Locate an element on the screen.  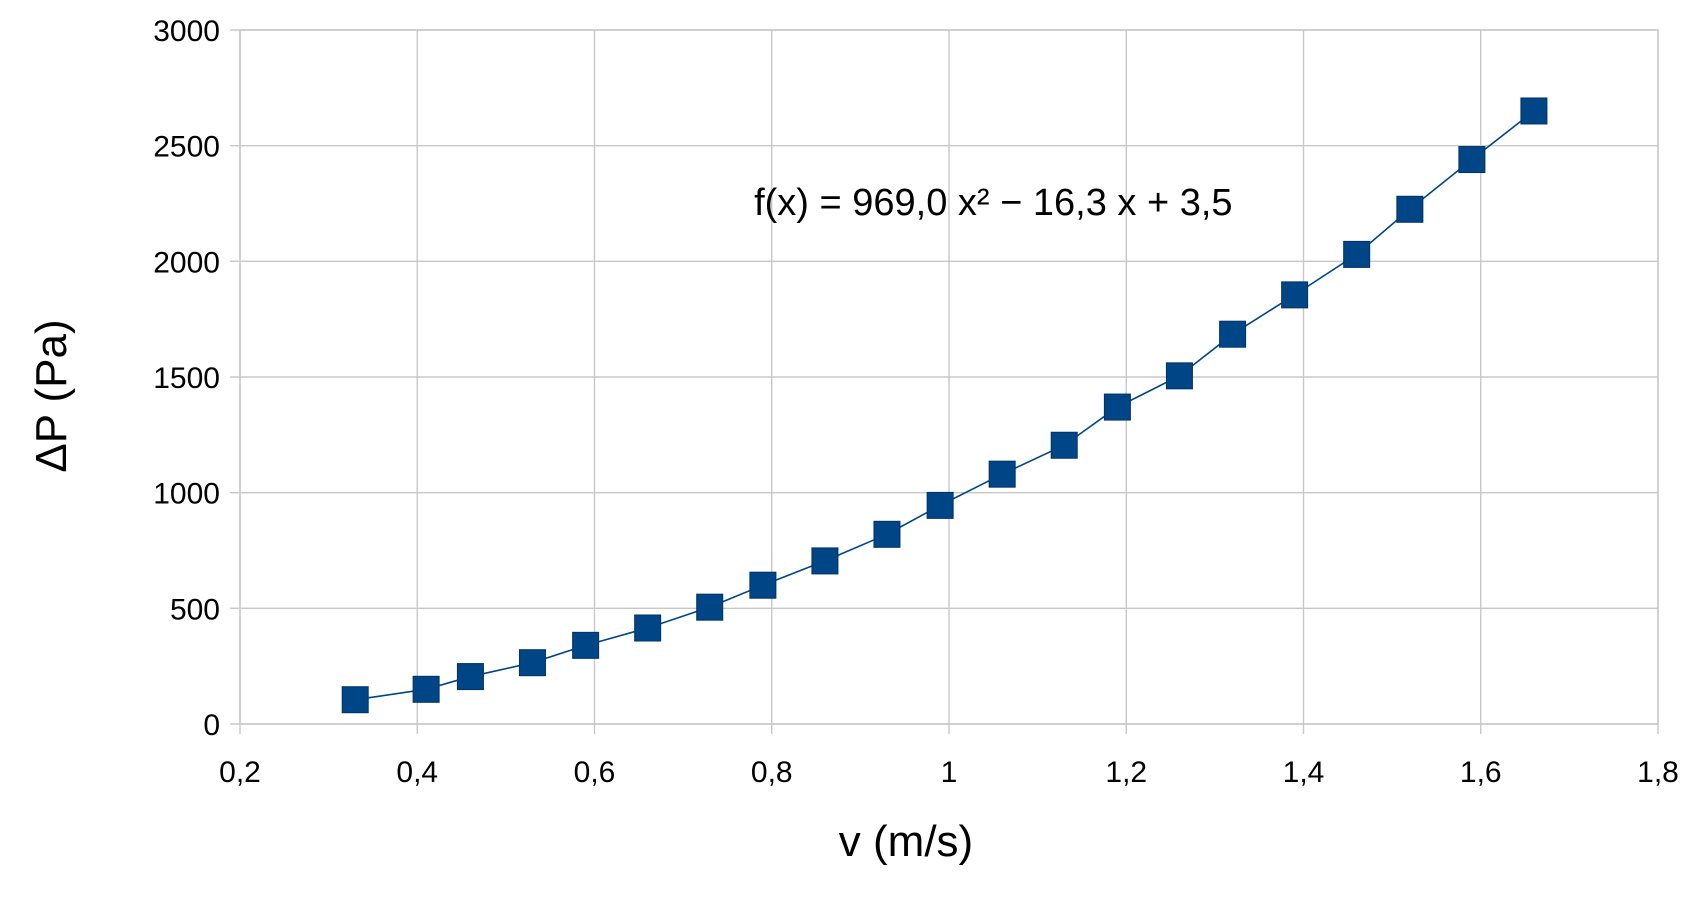
y-tick-label: 3000 is located at coordinates (186, 31).